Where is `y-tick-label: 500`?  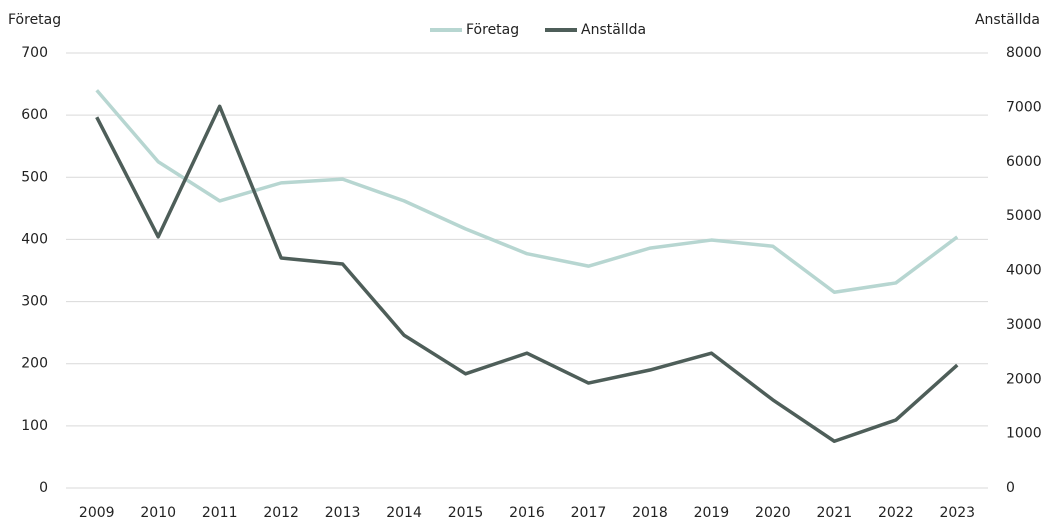
y-tick-label: 500 is located at coordinates (34, 177).